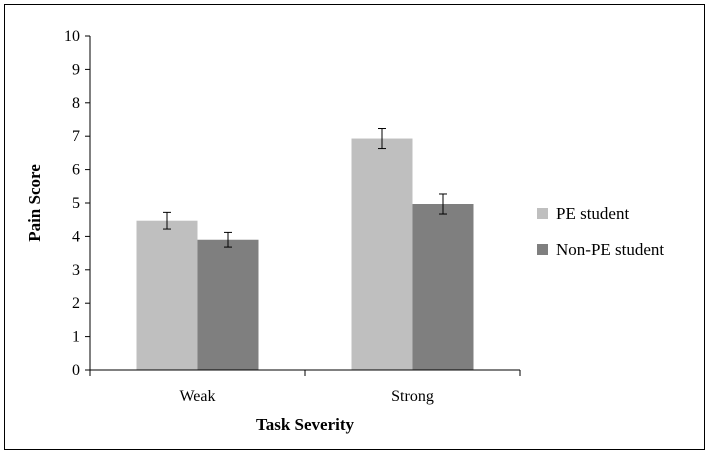 The width and height of the screenshot is (711, 456). I want to click on y-tick-label: 7, so click(76, 136).